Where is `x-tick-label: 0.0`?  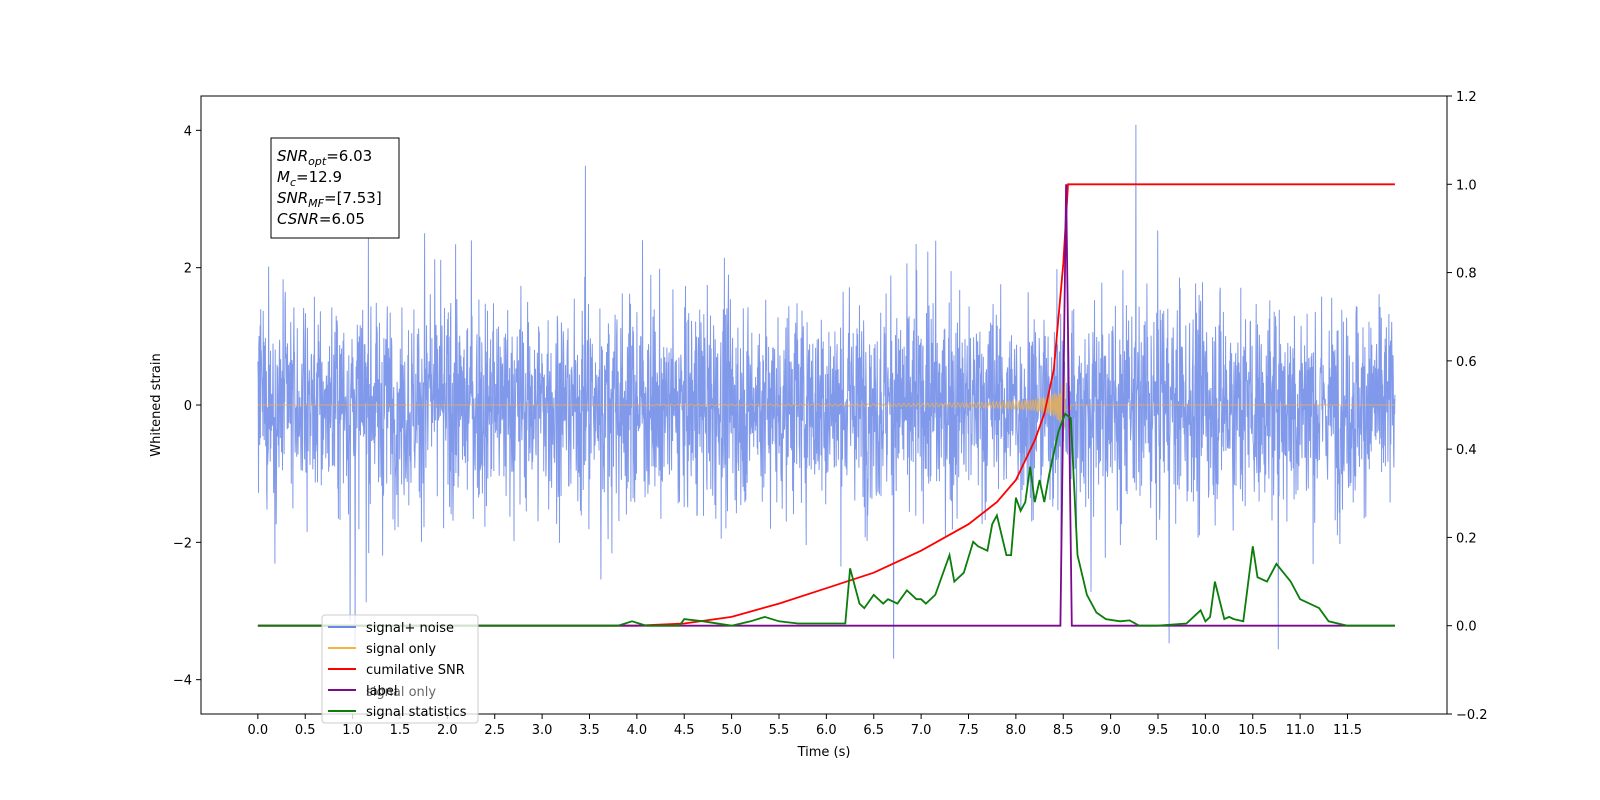 x-tick-label: 0.0 is located at coordinates (258, 730).